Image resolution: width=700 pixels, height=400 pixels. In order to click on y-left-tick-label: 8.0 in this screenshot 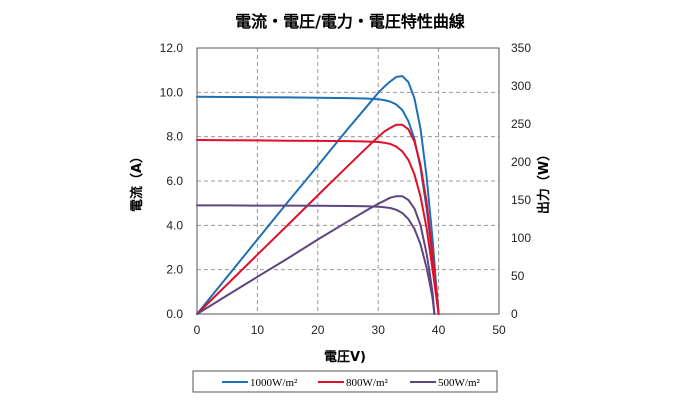, I will do `click(174, 137)`.